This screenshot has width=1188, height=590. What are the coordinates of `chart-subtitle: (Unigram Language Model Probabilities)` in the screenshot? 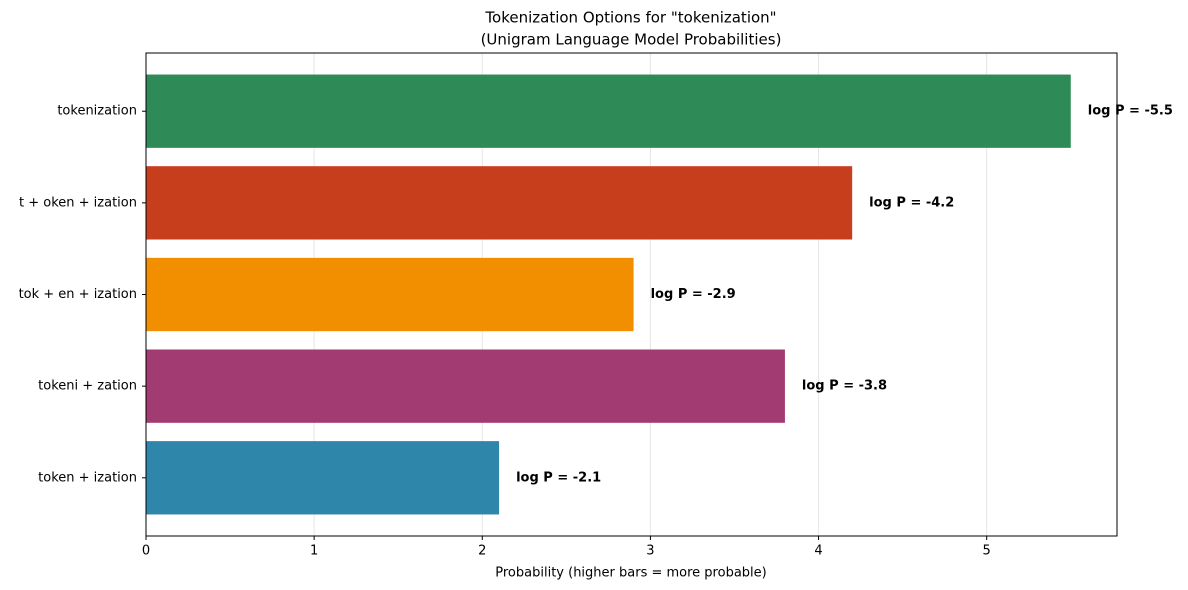 It's located at (631, 40).